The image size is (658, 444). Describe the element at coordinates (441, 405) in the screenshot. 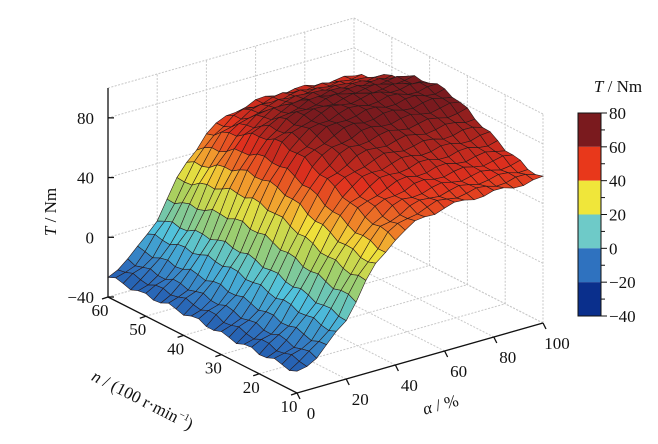

I see `x-axis-title: α / %` at that location.